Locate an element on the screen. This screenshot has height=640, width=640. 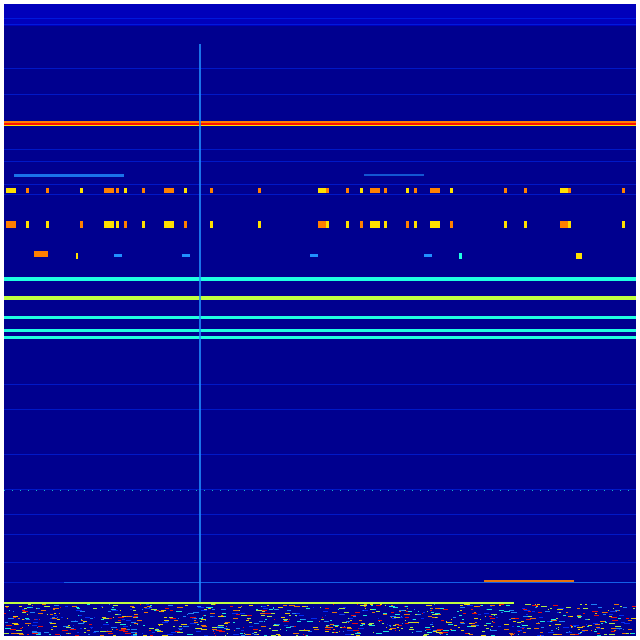
streak is located at coordinates (394, 175).